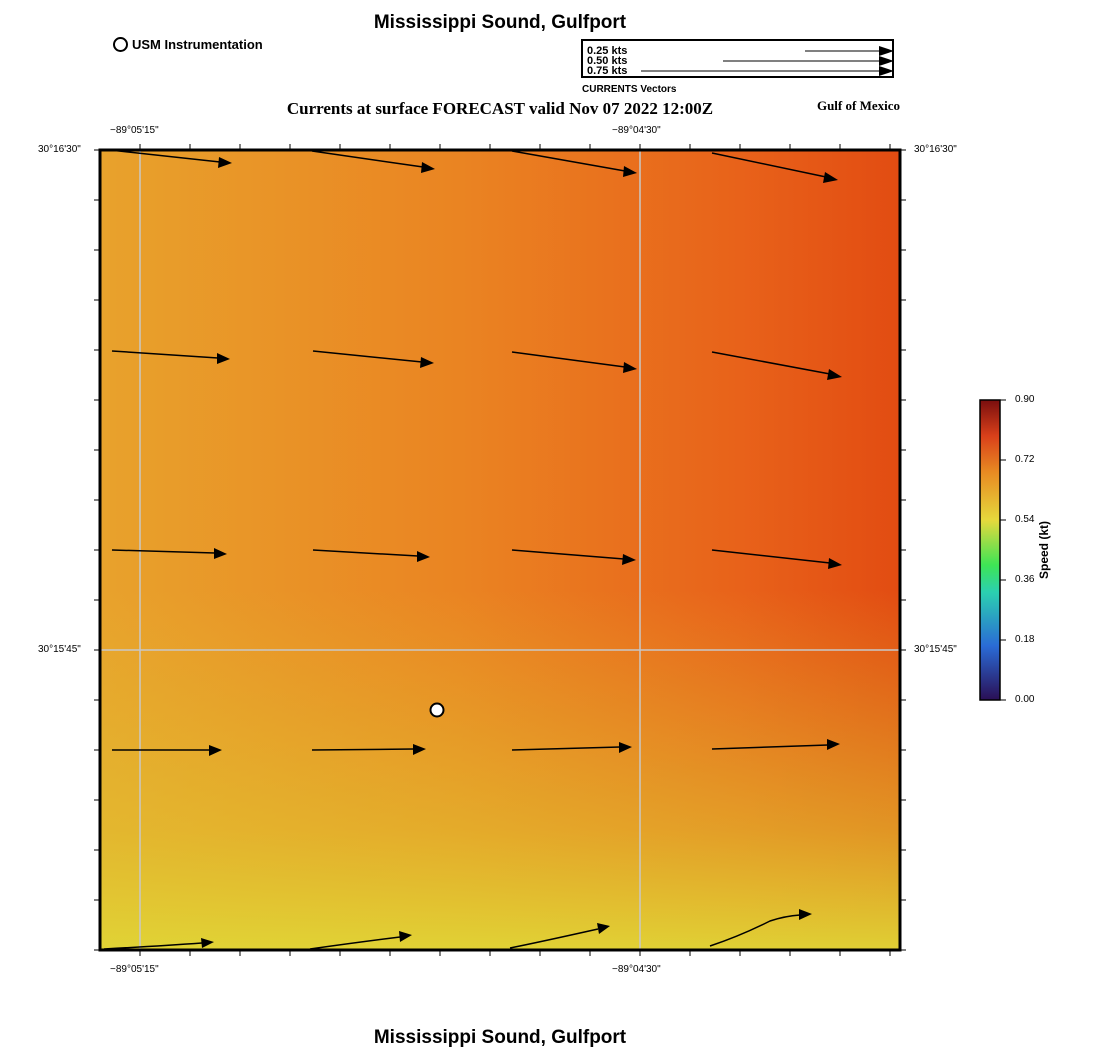 The height and width of the screenshot is (1050, 1100). What do you see at coordinates (1025, 639) in the screenshot?
I see `colorbar-tick-label: 0.18` at bounding box center [1025, 639].